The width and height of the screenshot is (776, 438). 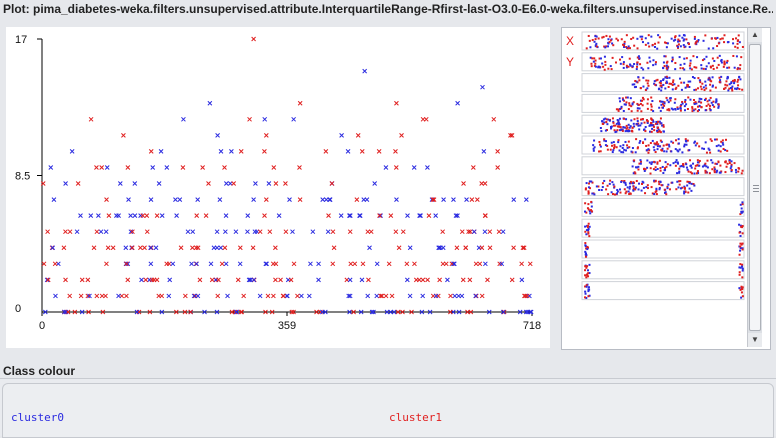 I want to click on scroll-up-icon: ▲, so click(x=755, y=35).